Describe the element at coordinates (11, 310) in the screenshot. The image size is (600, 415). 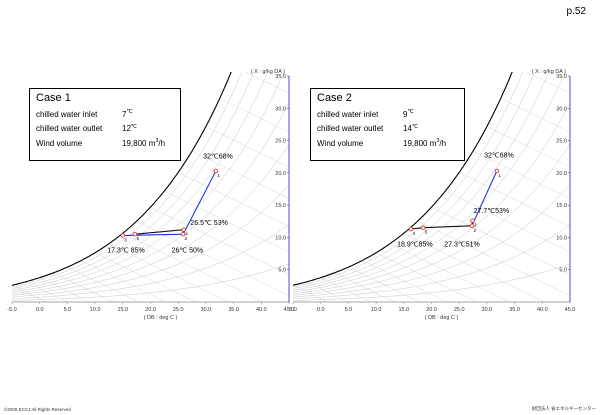
I see `c1-x-tick-label-0: -5.0` at that location.